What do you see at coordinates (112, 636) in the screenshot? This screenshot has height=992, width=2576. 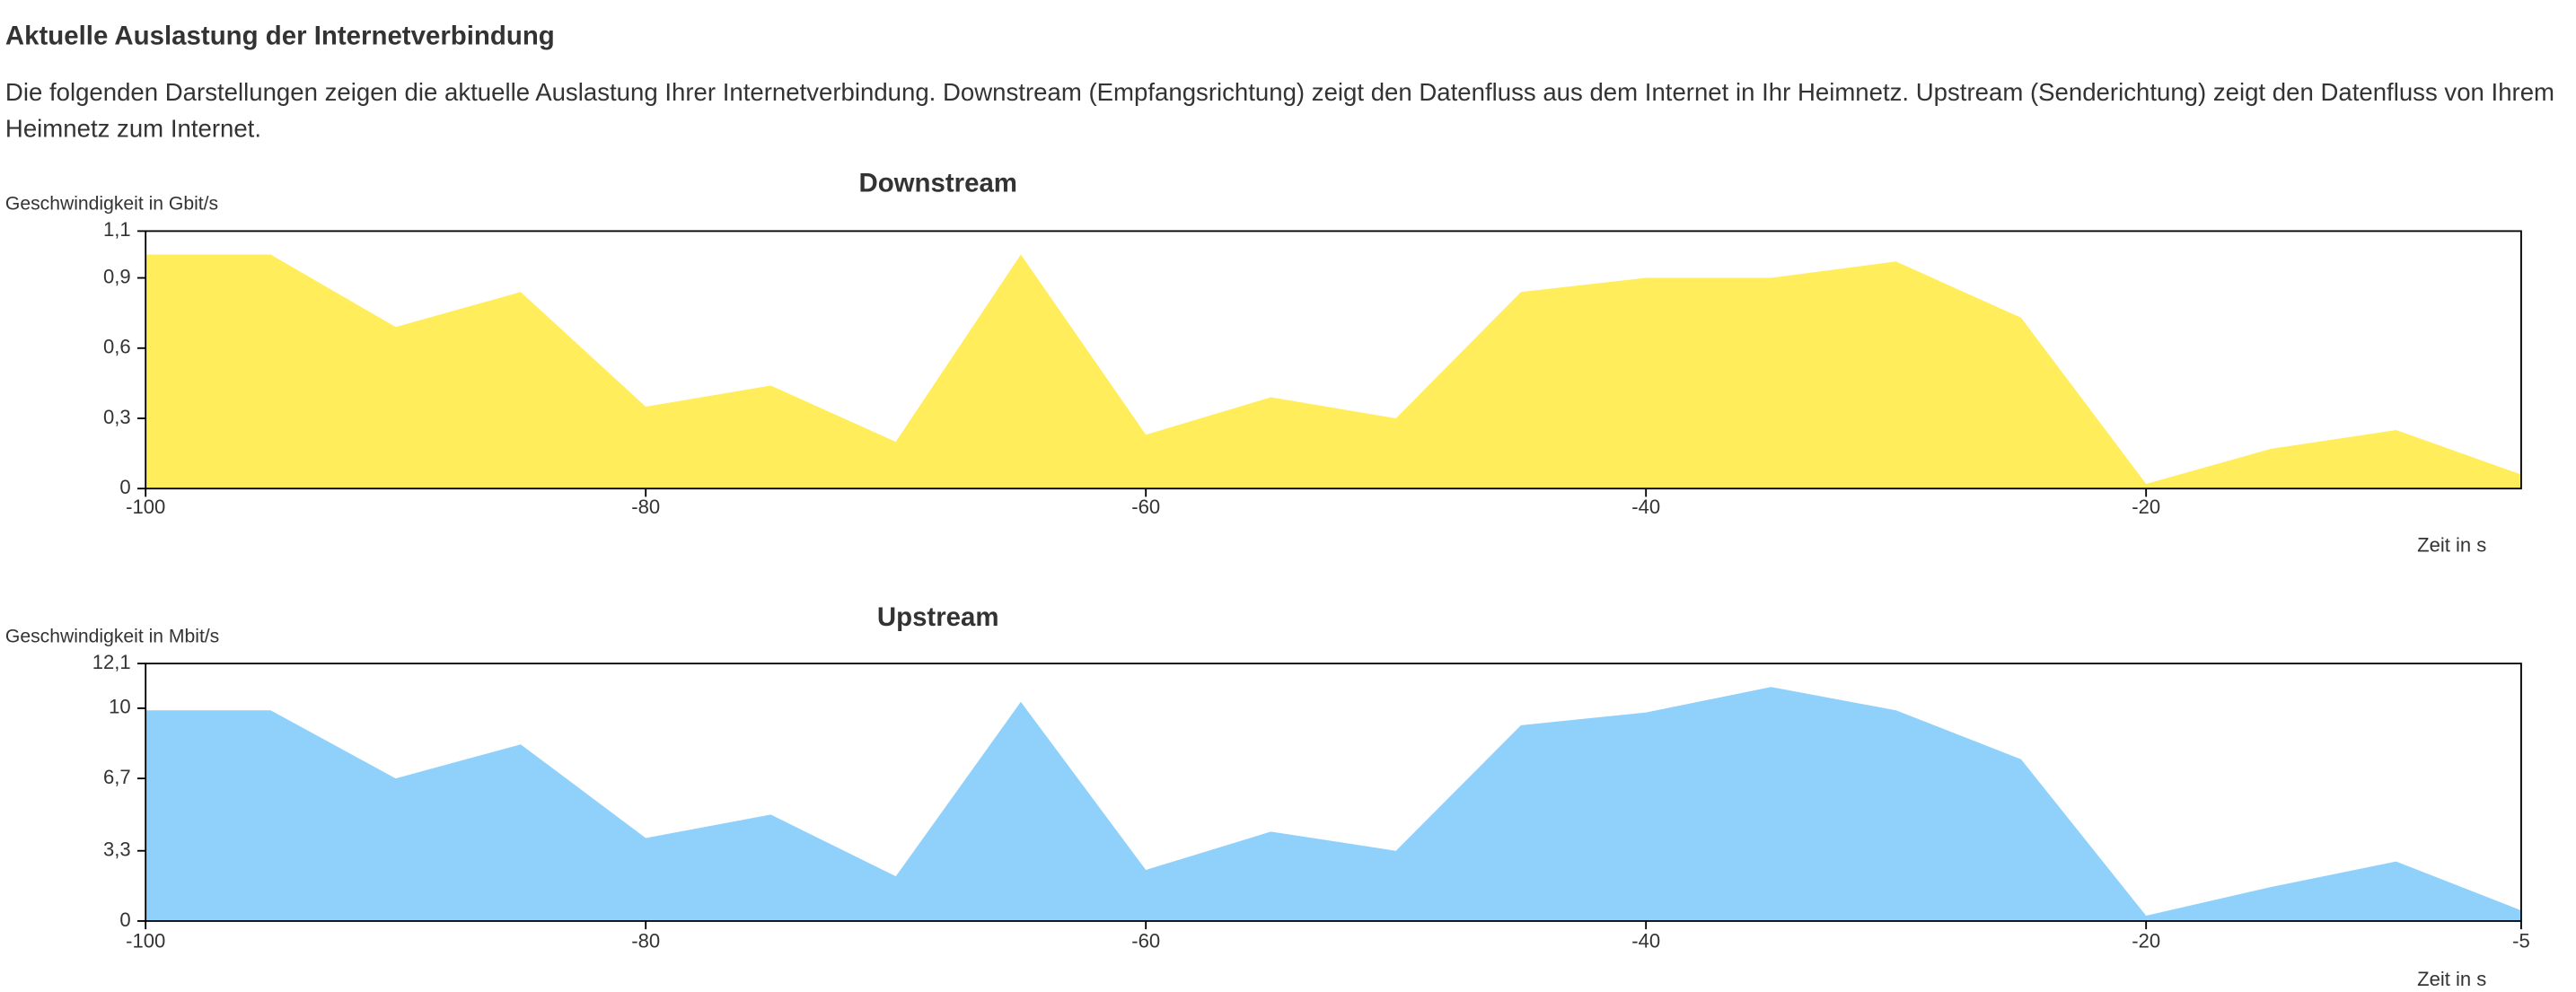 I see `y-axis-label: Geschwindigkeit in Mbit/s` at bounding box center [112, 636].